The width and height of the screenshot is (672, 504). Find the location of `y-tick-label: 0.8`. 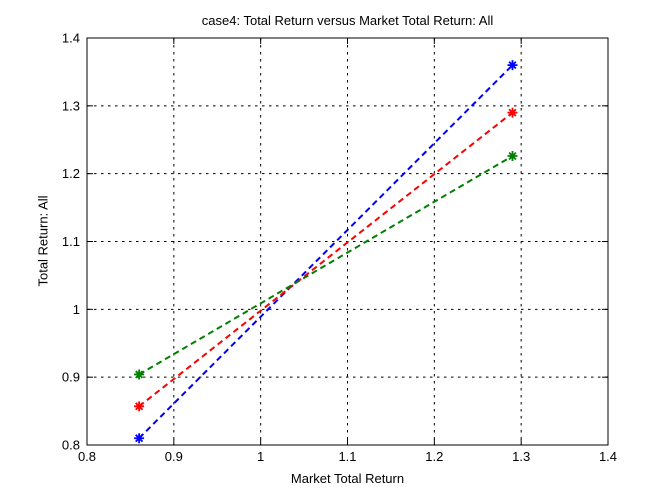

y-tick-label: 0.8 is located at coordinates (71, 445).